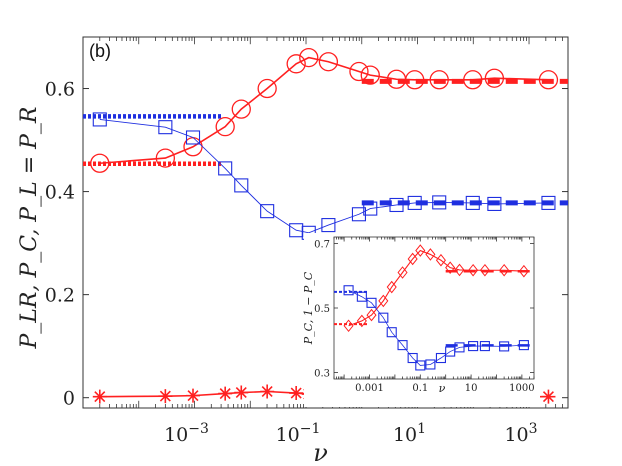 Image resolution: width=622 pixels, height=466 pixels. What do you see at coordinates (436, 288) in the screenshot?
I see `inset-series-0-line` at bounding box center [436, 288].